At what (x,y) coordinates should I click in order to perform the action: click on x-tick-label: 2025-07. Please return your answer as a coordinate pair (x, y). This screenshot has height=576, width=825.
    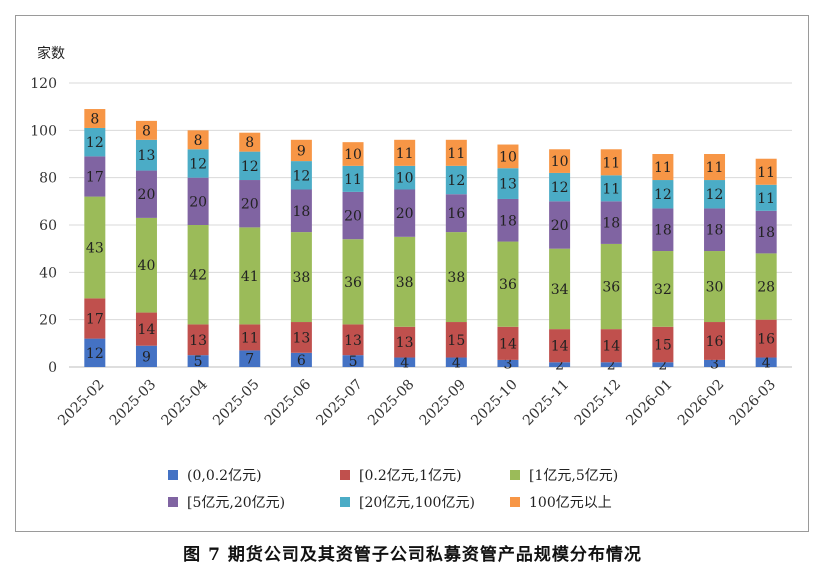
    Looking at the image, I should click on (339, 403).